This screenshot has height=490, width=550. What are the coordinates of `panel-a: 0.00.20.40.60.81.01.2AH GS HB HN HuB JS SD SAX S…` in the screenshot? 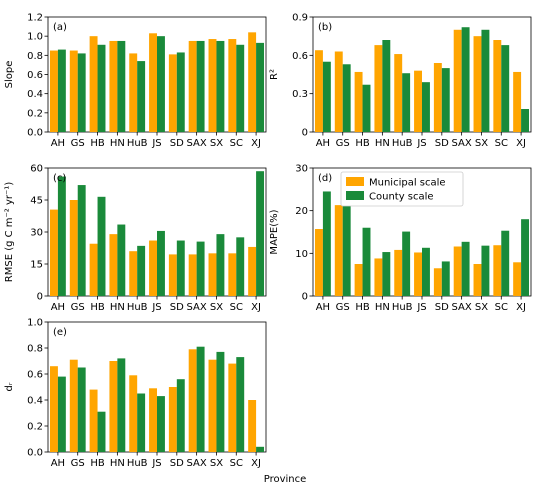 It's located at (135, 81).